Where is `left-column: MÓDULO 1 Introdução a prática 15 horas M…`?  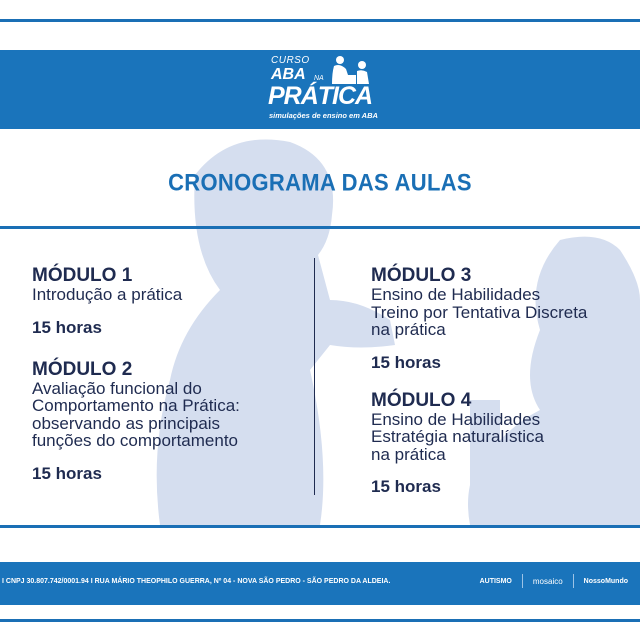
left-column: MÓDULO 1 Introdução a prática 15 horas M… is located at coordinates (136, 384).